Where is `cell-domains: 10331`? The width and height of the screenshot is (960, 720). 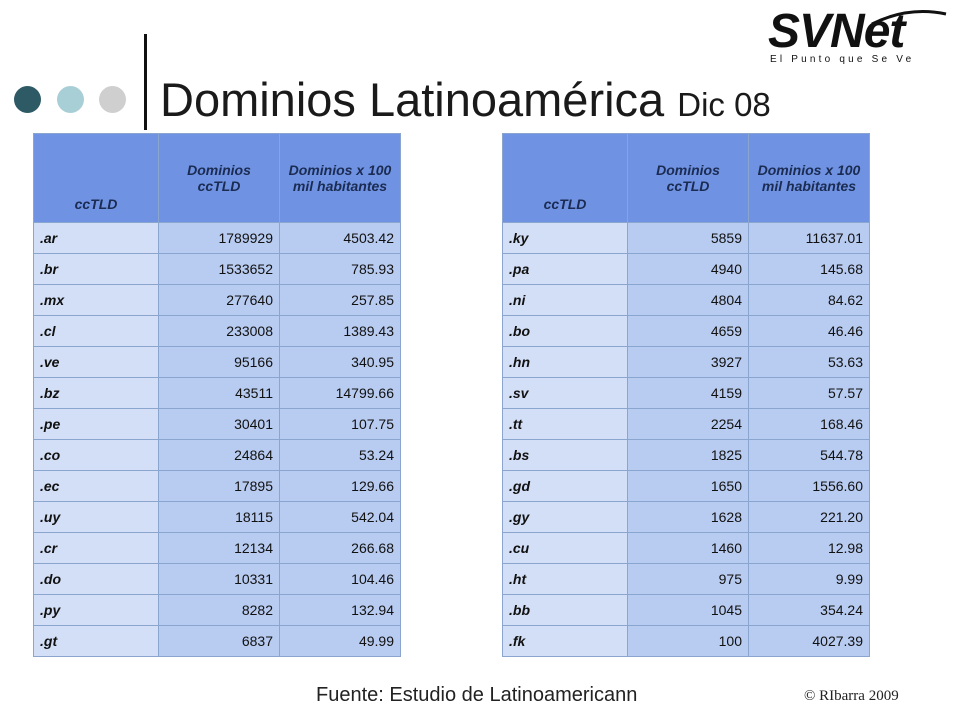
cell-domains: 10331 is located at coordinates (219, 579).